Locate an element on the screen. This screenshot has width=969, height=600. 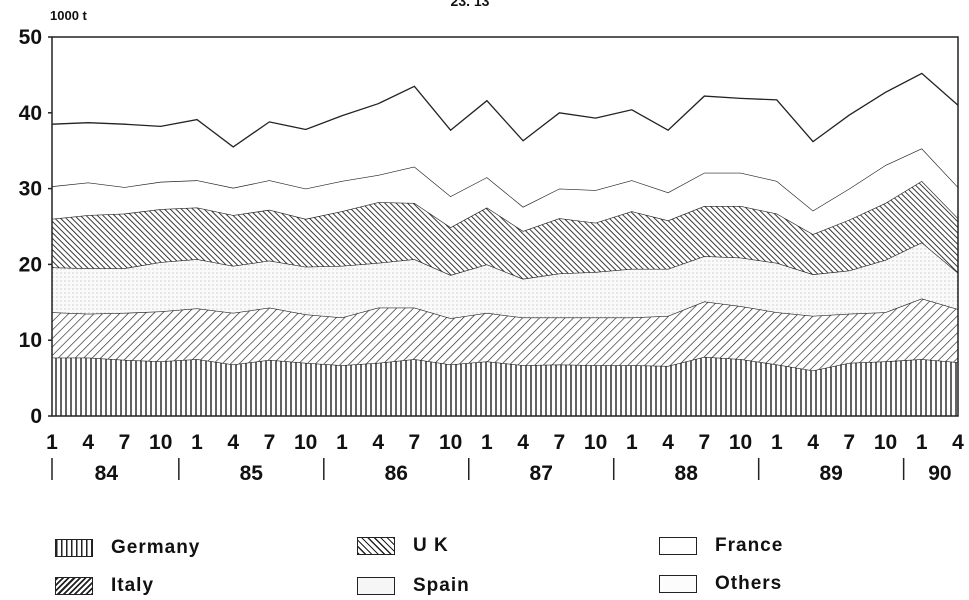
year-label: 90 is located at coordinates (939, 473).